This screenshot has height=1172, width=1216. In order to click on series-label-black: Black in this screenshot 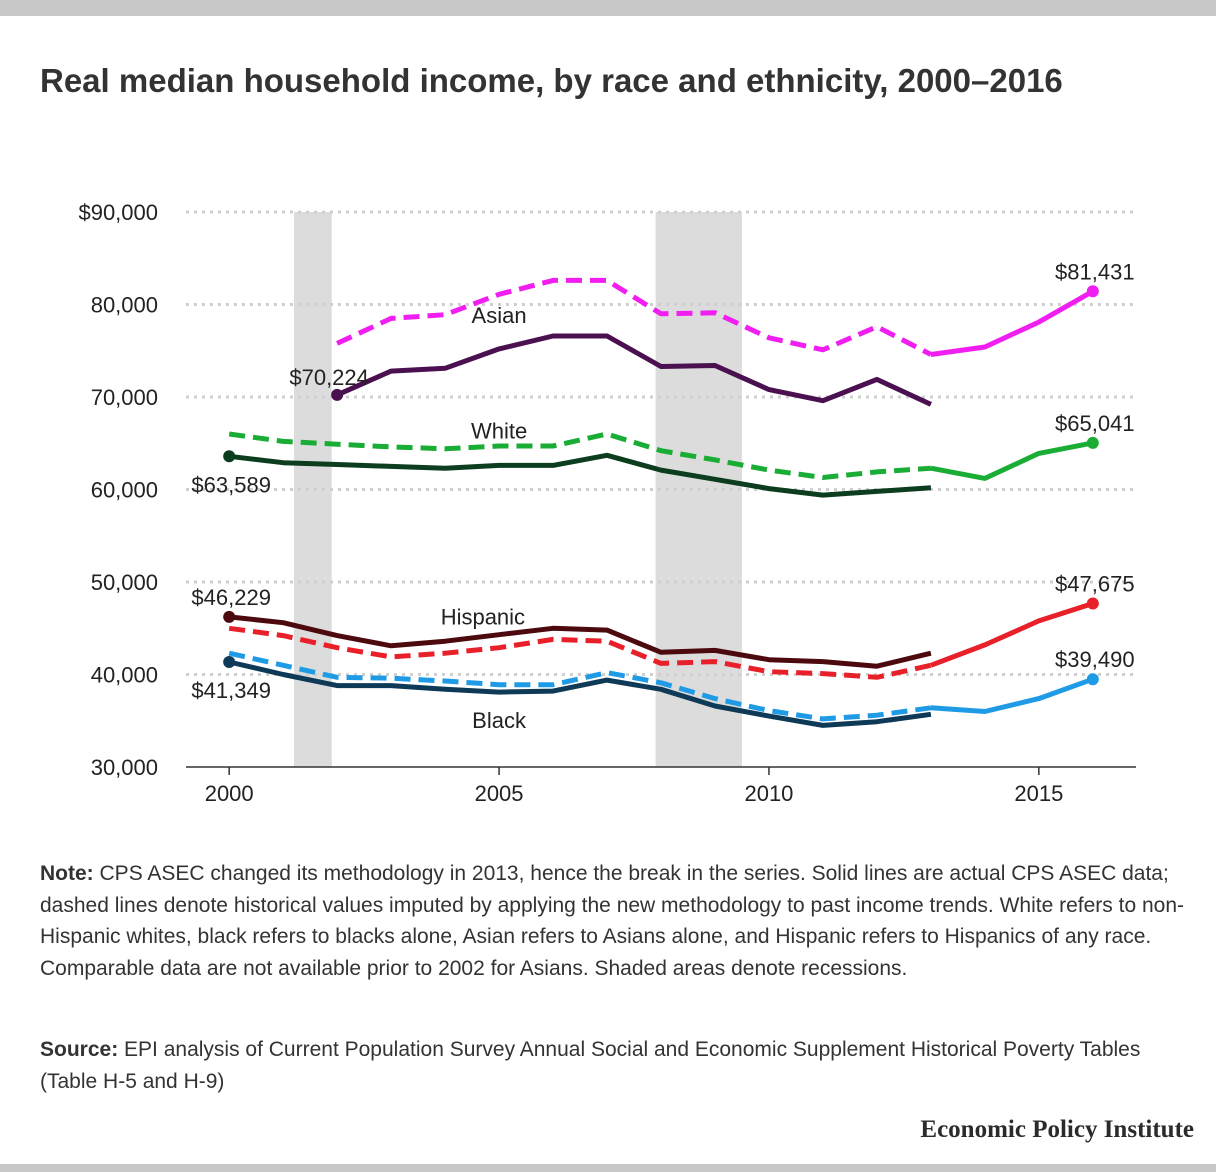, I will do `click(499, 720)`.